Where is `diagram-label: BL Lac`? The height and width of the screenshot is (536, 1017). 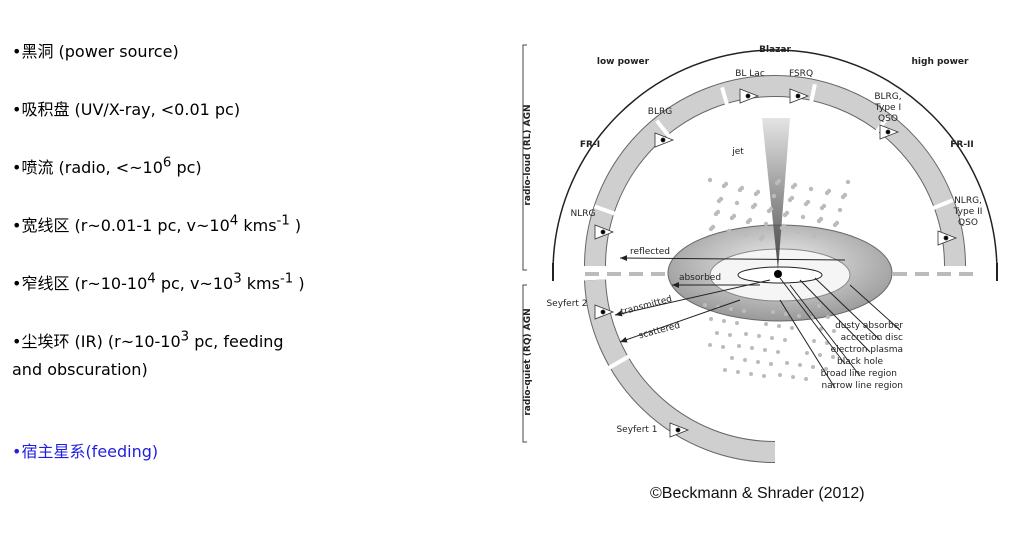 diagram-label: BL Lac is located at coordinates (750, 74).